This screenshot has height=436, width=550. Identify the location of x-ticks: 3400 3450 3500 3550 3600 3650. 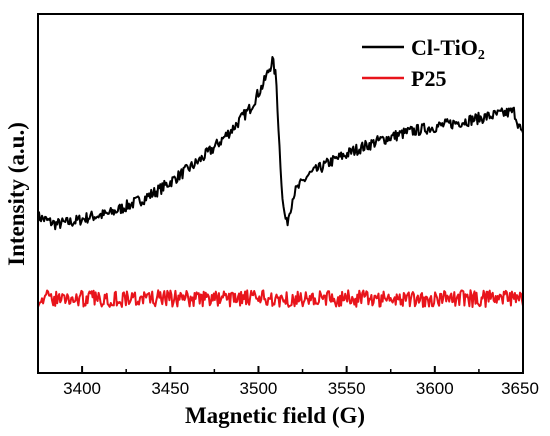
(301, 382).